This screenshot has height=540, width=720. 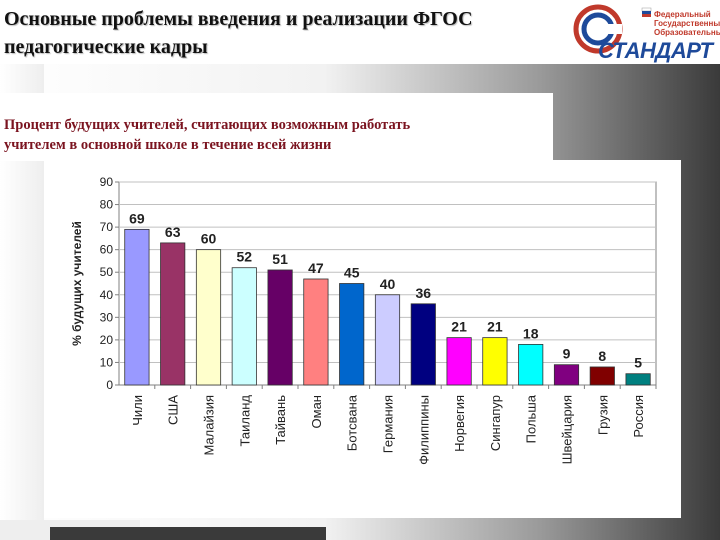 I want to click on y-tick-label: 10, so click(x=107, y=362).